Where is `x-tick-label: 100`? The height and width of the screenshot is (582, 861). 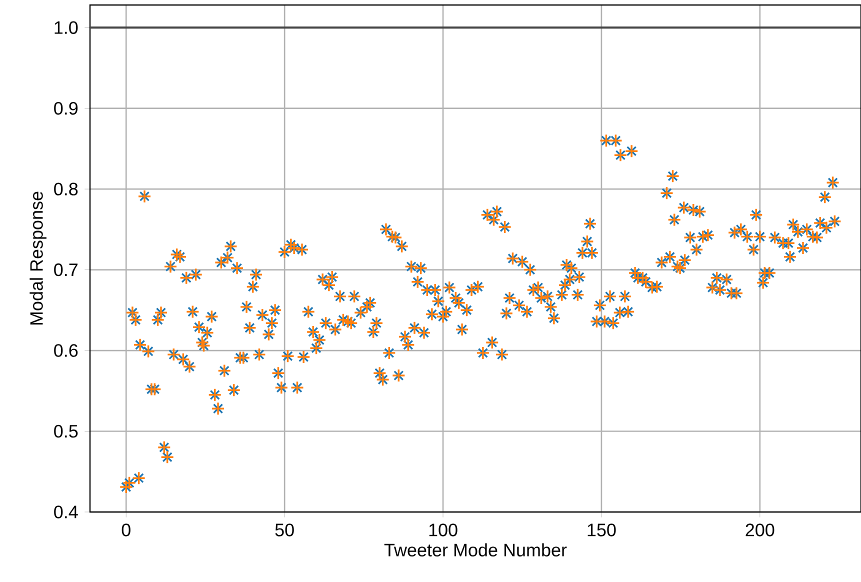 x-tick-label: 100 is located at coordinates (443, 530).